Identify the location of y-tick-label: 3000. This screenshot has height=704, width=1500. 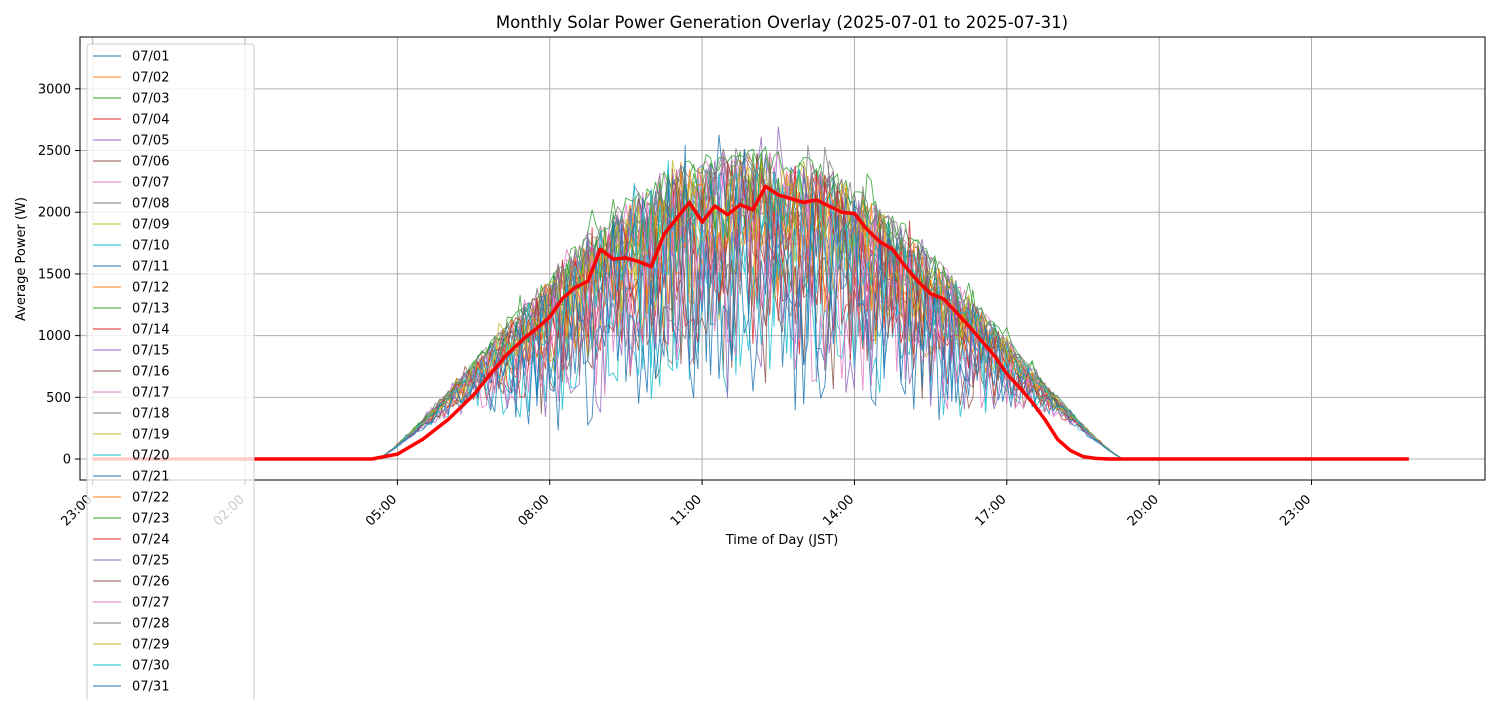
(54, 89).